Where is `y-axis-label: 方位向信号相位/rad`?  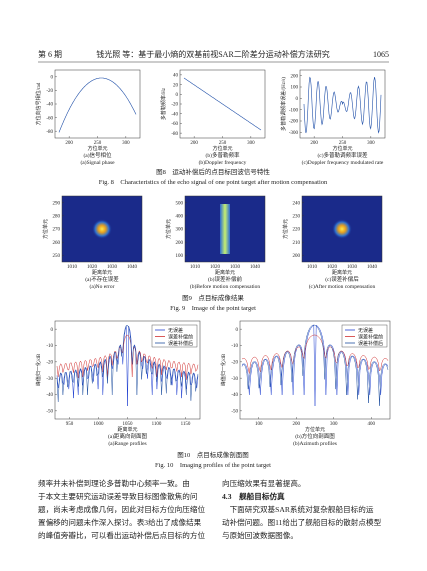
y-axis-label: 方位向信号相位/rad is located at coordinates (38, 103).